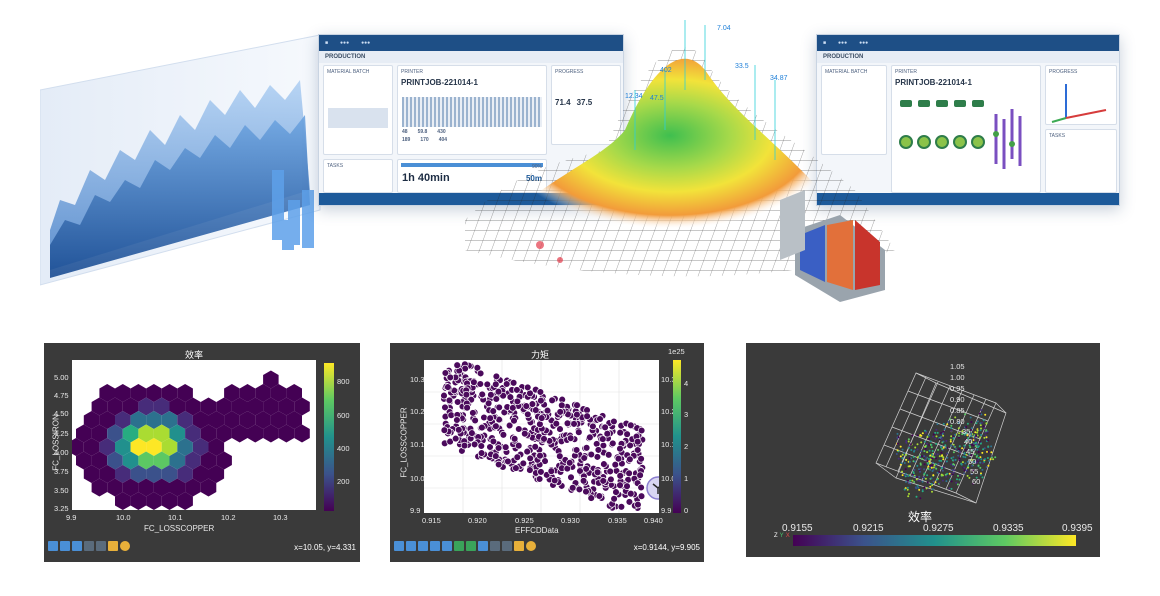  Describe the element at coordinates (477, 520) in the screenshot. I see `plot2-xtick: 0.920` at that location.